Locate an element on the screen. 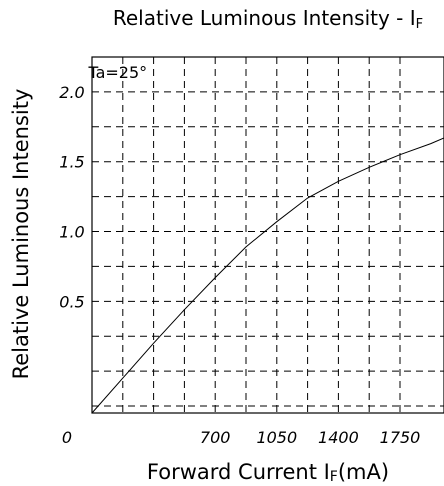  x-axis-label-subscript: F is located at coordinates (334, 477).